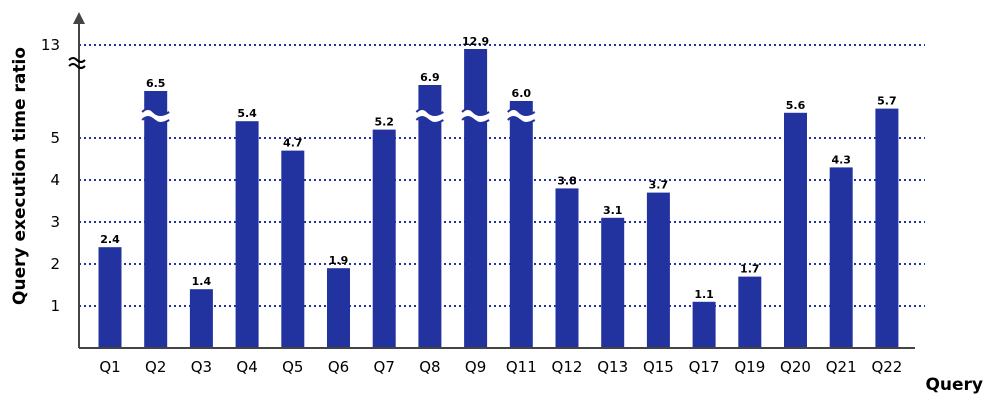 The width and height of the screenshot is (1000, 409). I want to click on bar-q8, so click(430, 216).